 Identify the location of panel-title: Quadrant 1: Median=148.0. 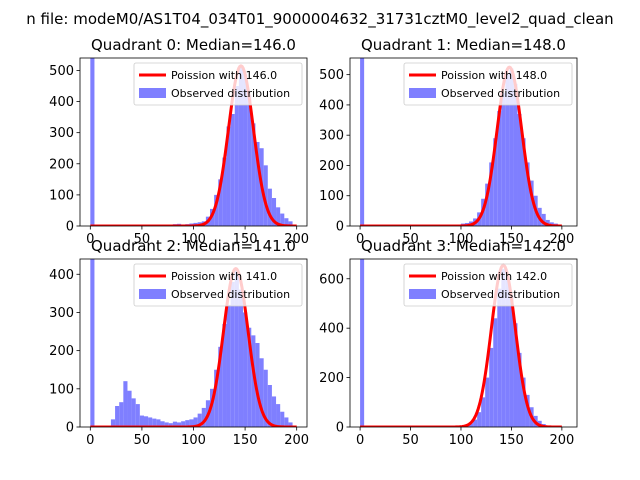
(463, 45).